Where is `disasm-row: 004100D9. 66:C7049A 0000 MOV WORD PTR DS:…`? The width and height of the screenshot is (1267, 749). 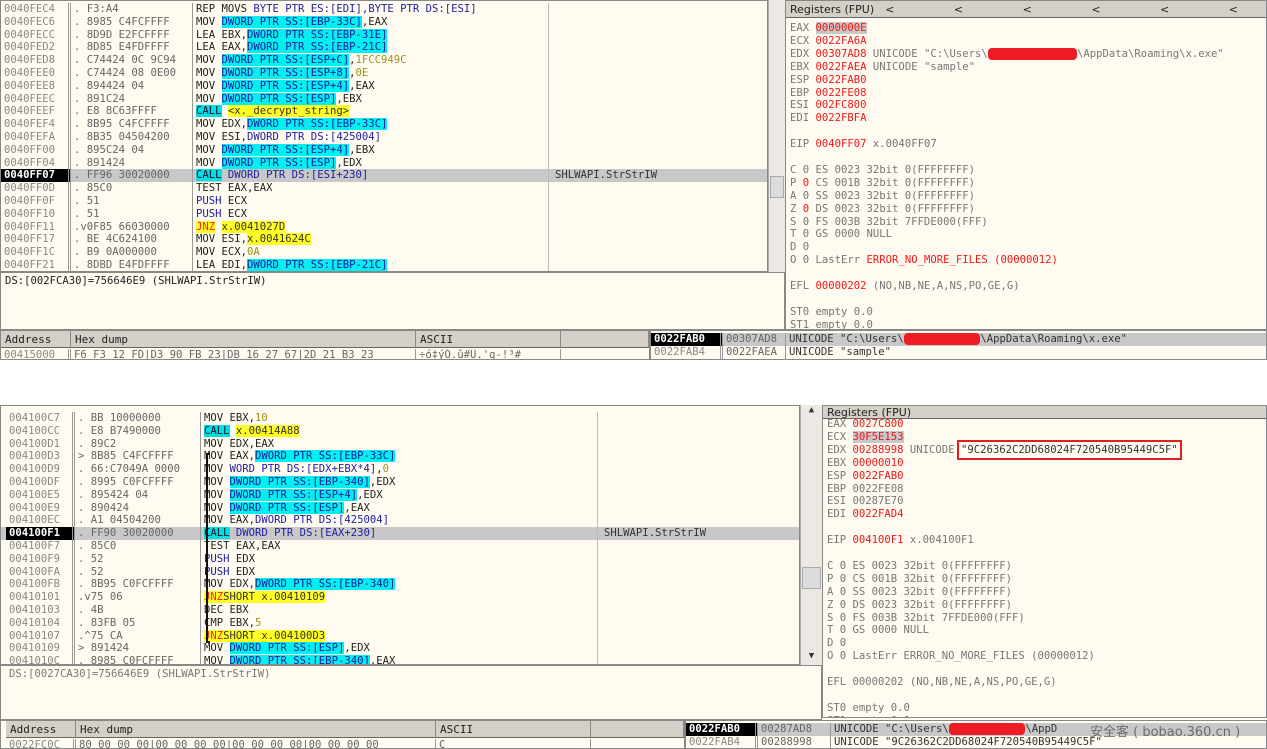 disasm-row: 004100D9. 66:C7049A 0000 MOV WORD PTR DS:… is located at coordinates (400, 469).